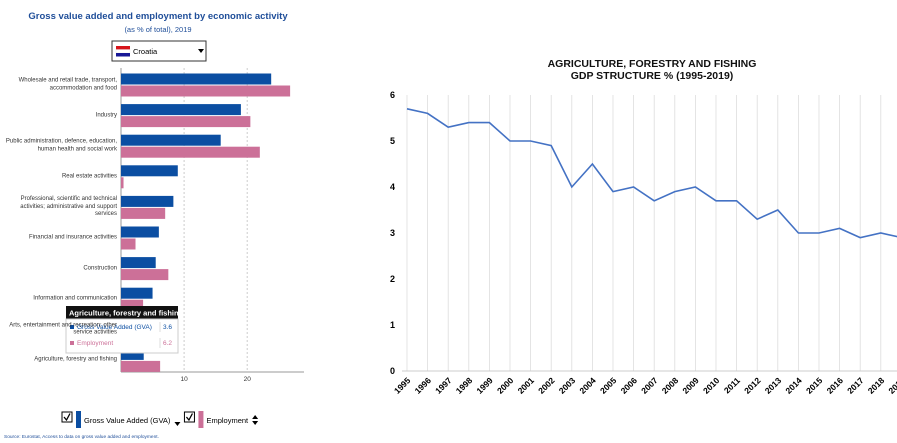 The width and height of the screenshot is (897, 443). Describe the element at coordinates (255, 420) in the screenshot. I see `legend-sort` at that location.